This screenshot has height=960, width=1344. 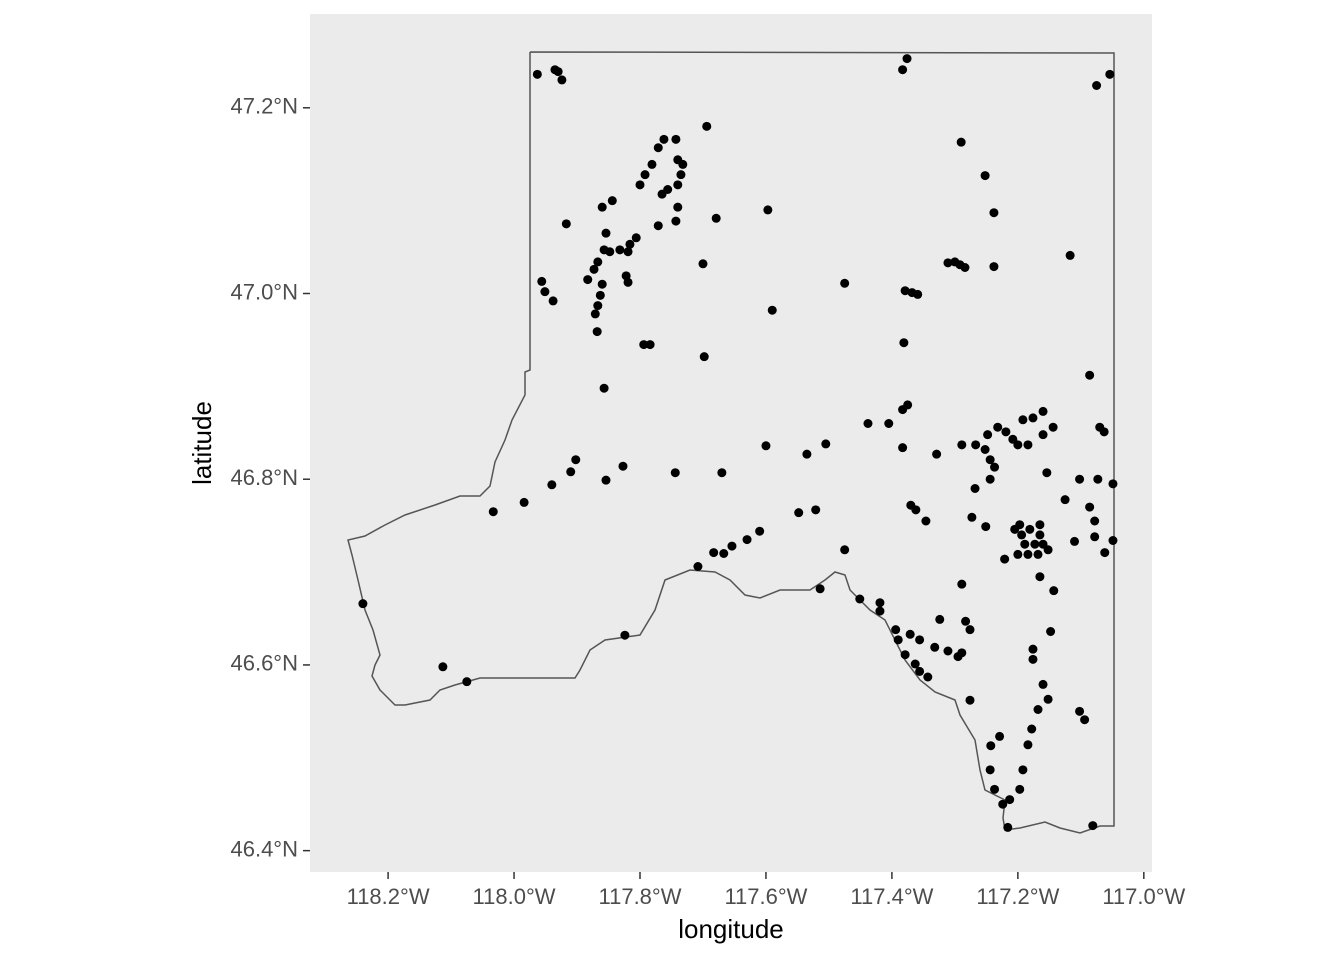 I want to click on x-tick-label: 117.8°W, so click(x=640, y=896).